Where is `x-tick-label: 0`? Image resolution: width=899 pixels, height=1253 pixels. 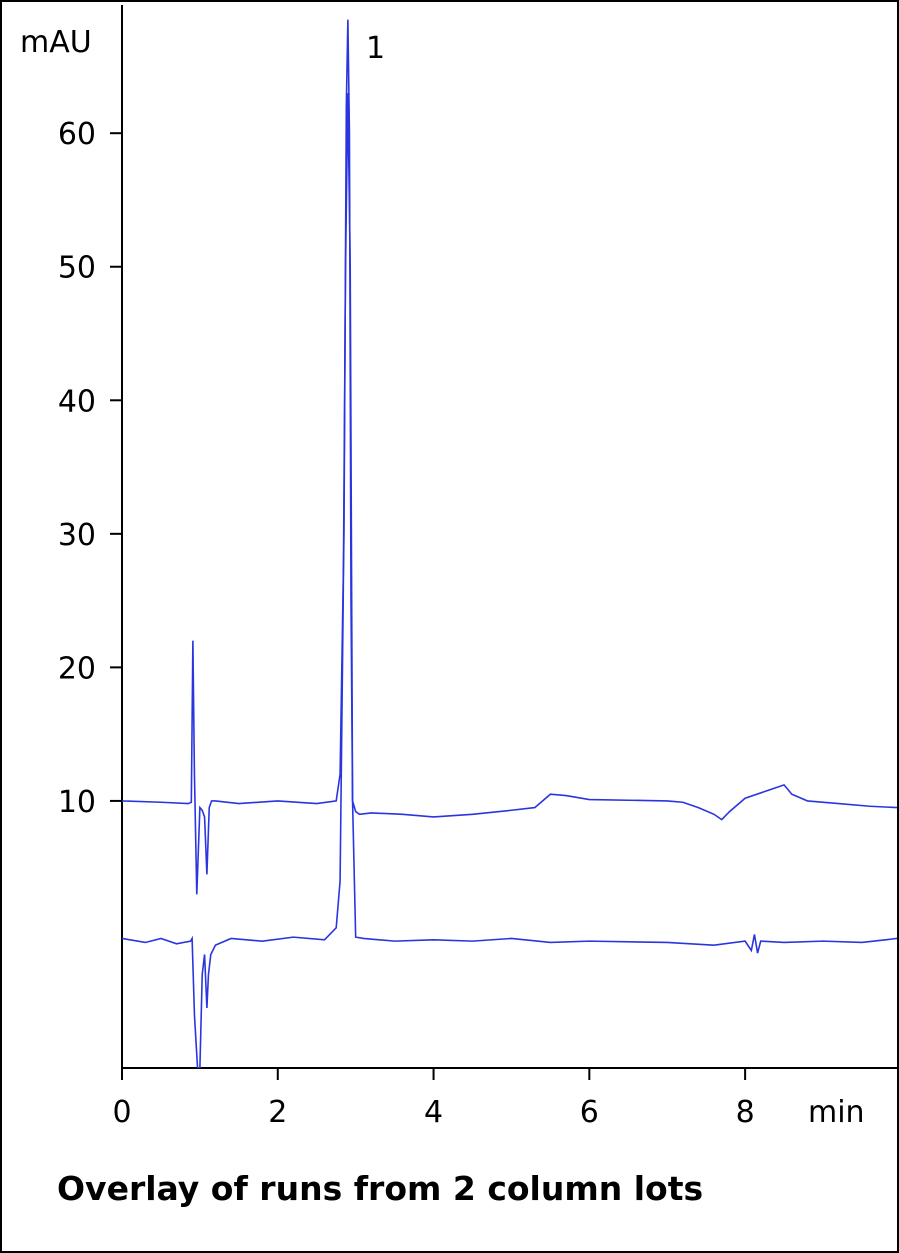
x-tick-label: 0 is located at coordinates (121, 1112).